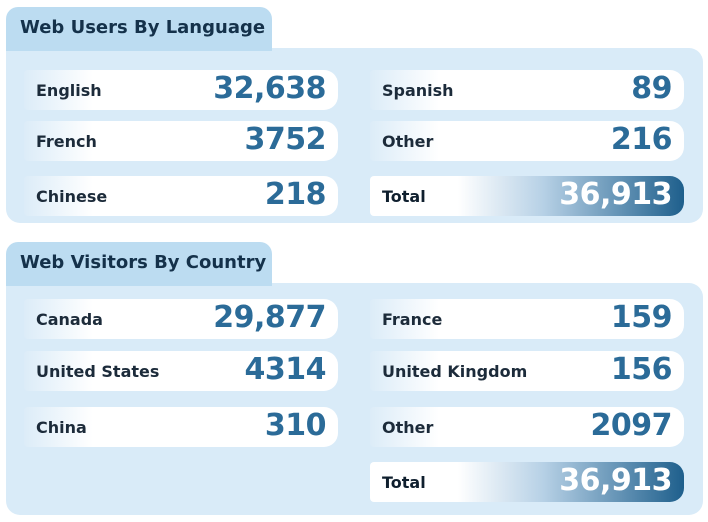  Describe the element at coordinates (631, 425) in the screenshot. I see `row-value: 2097` at that location.